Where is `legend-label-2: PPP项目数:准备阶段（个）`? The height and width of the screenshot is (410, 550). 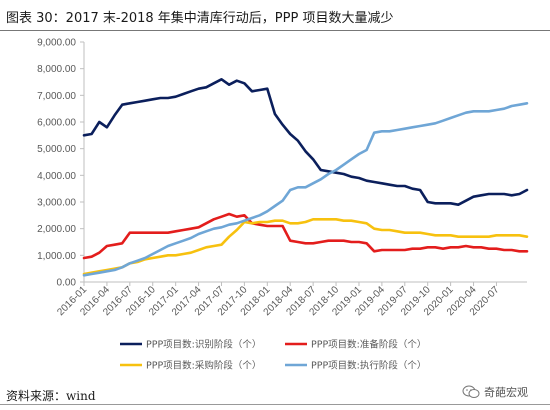 legend-label-2: PPP项目数:准备阶段（个） is located at coordinates (368, 345).